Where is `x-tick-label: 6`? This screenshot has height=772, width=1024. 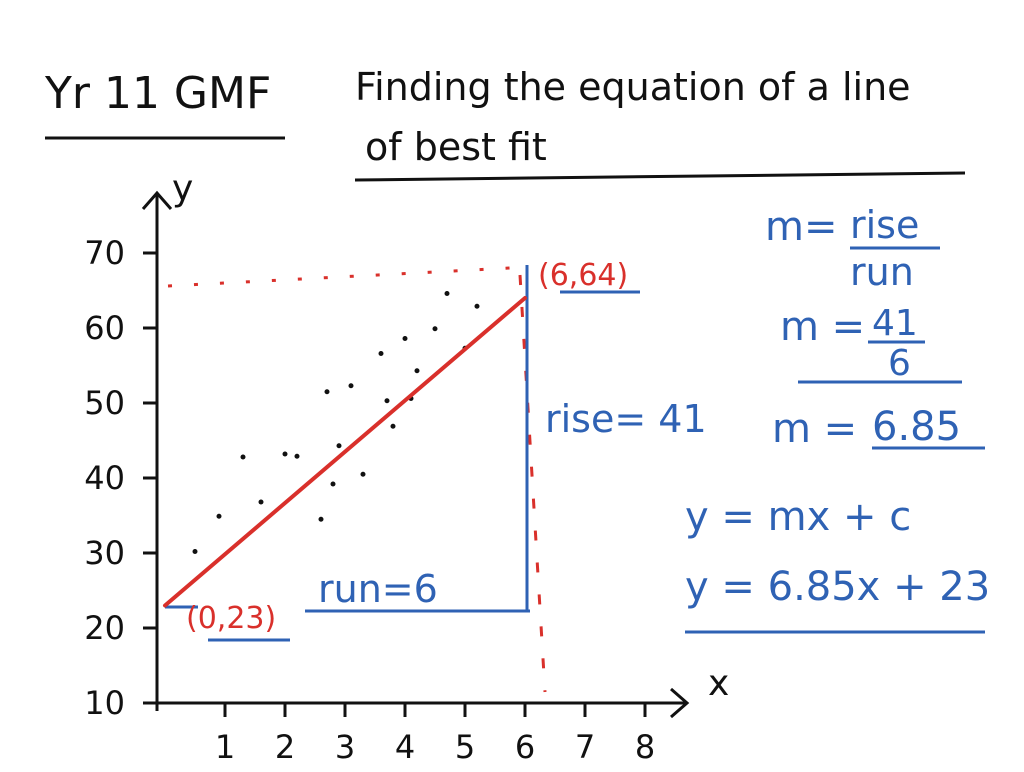
x-tick-label: 6 is located at coordinates (525, 747).